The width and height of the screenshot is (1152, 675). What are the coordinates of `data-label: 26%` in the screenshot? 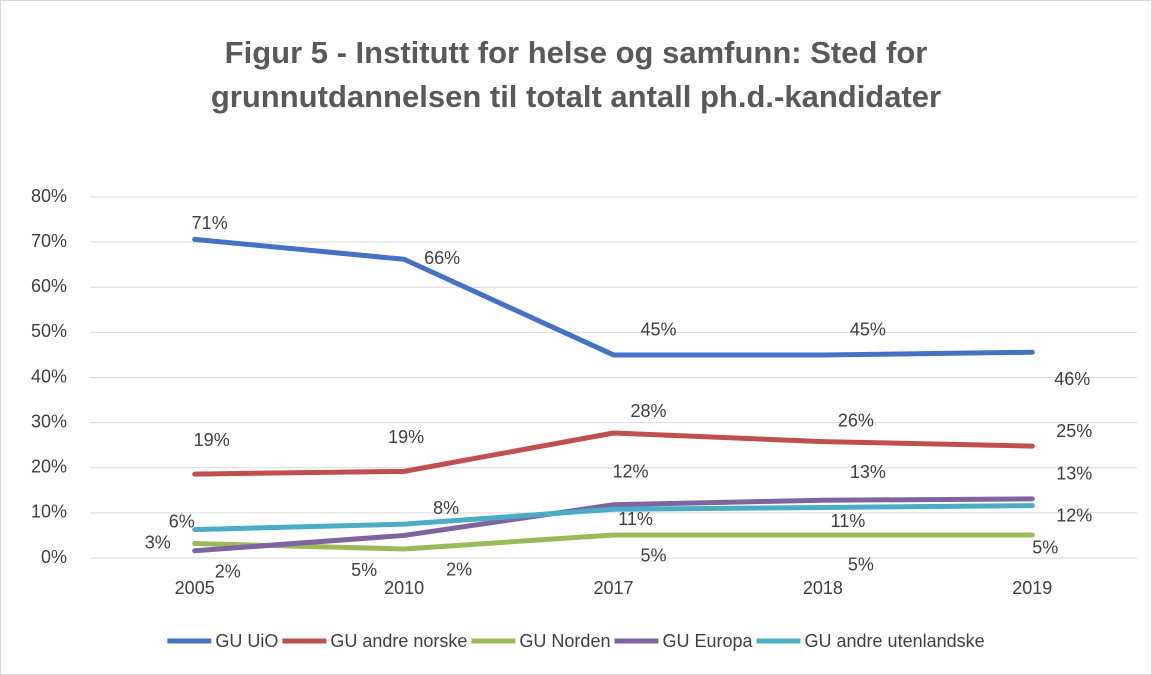 It's located at (856, 420).